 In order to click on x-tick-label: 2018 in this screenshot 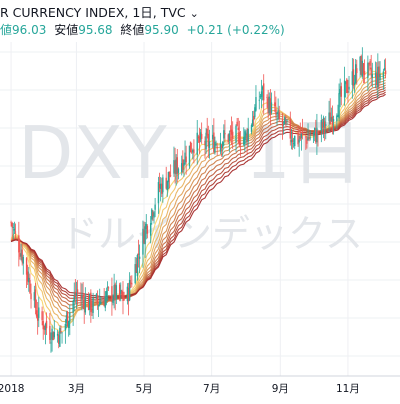, I will do `click(12, 389)`.